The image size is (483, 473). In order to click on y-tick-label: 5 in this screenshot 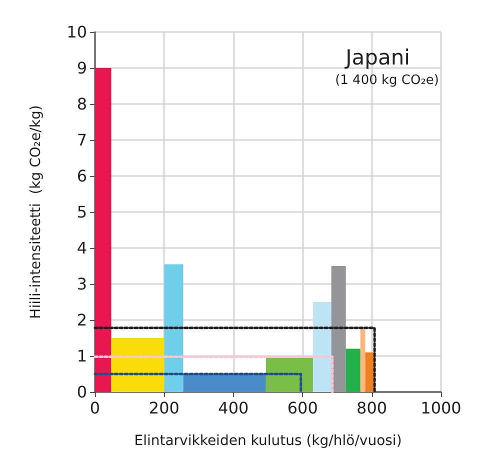, I will do `click(81, 212)`.